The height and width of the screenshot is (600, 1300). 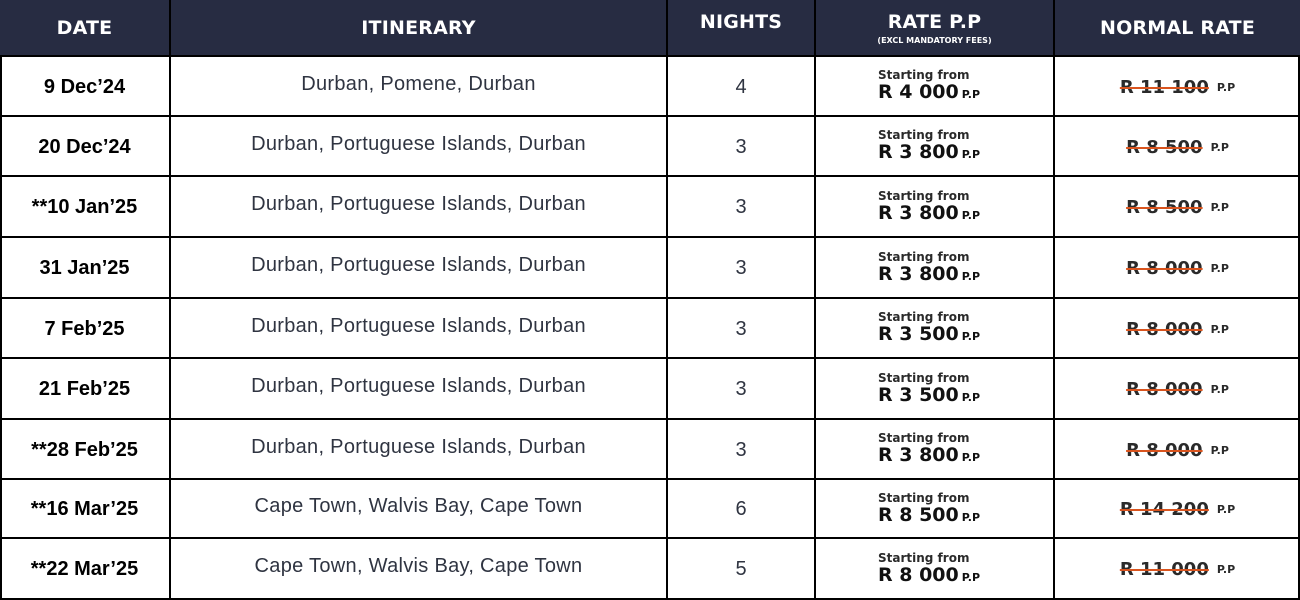 I want to click on rate-cell: Starting from R 8 000 P.P, so click(x=934, y=569).